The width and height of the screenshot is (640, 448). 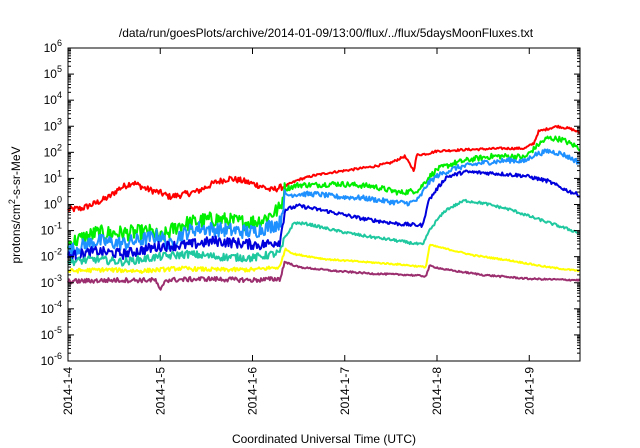 What do you see at coordinates (58, 330) in the screenshot?
I see `y-tick-label-exponent: -5` at bounding box center [58, 330].